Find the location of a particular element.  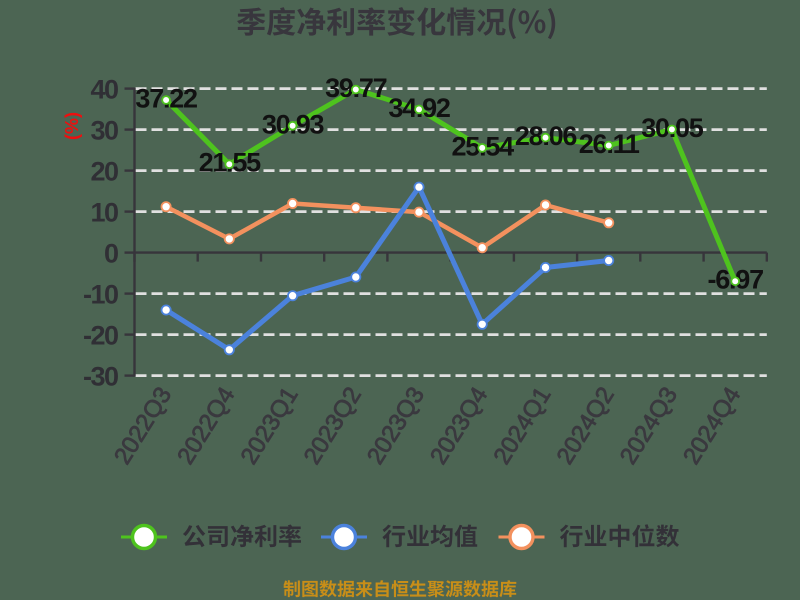

svg-text: -10 is located at coordinates (100, 295).